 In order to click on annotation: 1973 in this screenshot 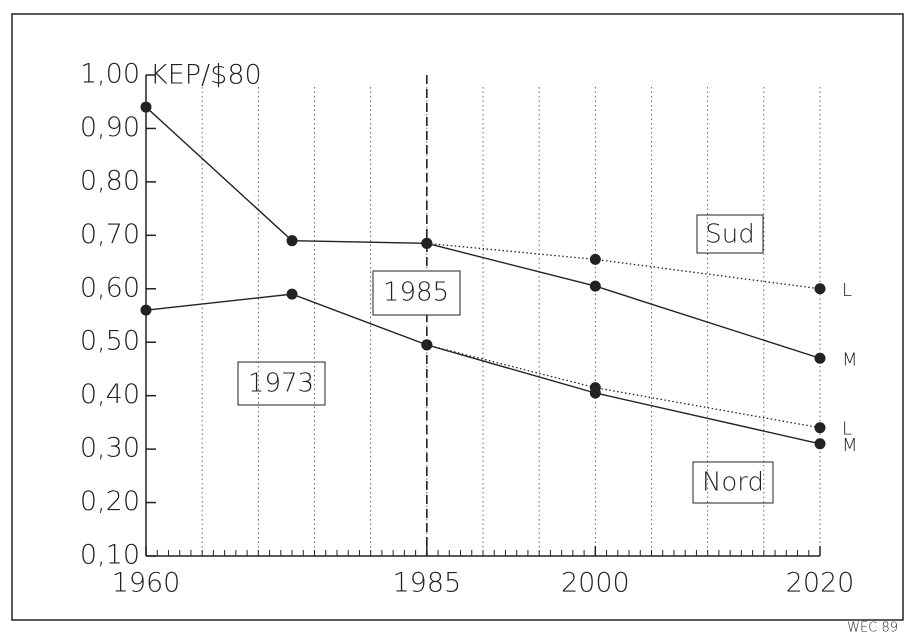, I will do `click(281, 384)`.